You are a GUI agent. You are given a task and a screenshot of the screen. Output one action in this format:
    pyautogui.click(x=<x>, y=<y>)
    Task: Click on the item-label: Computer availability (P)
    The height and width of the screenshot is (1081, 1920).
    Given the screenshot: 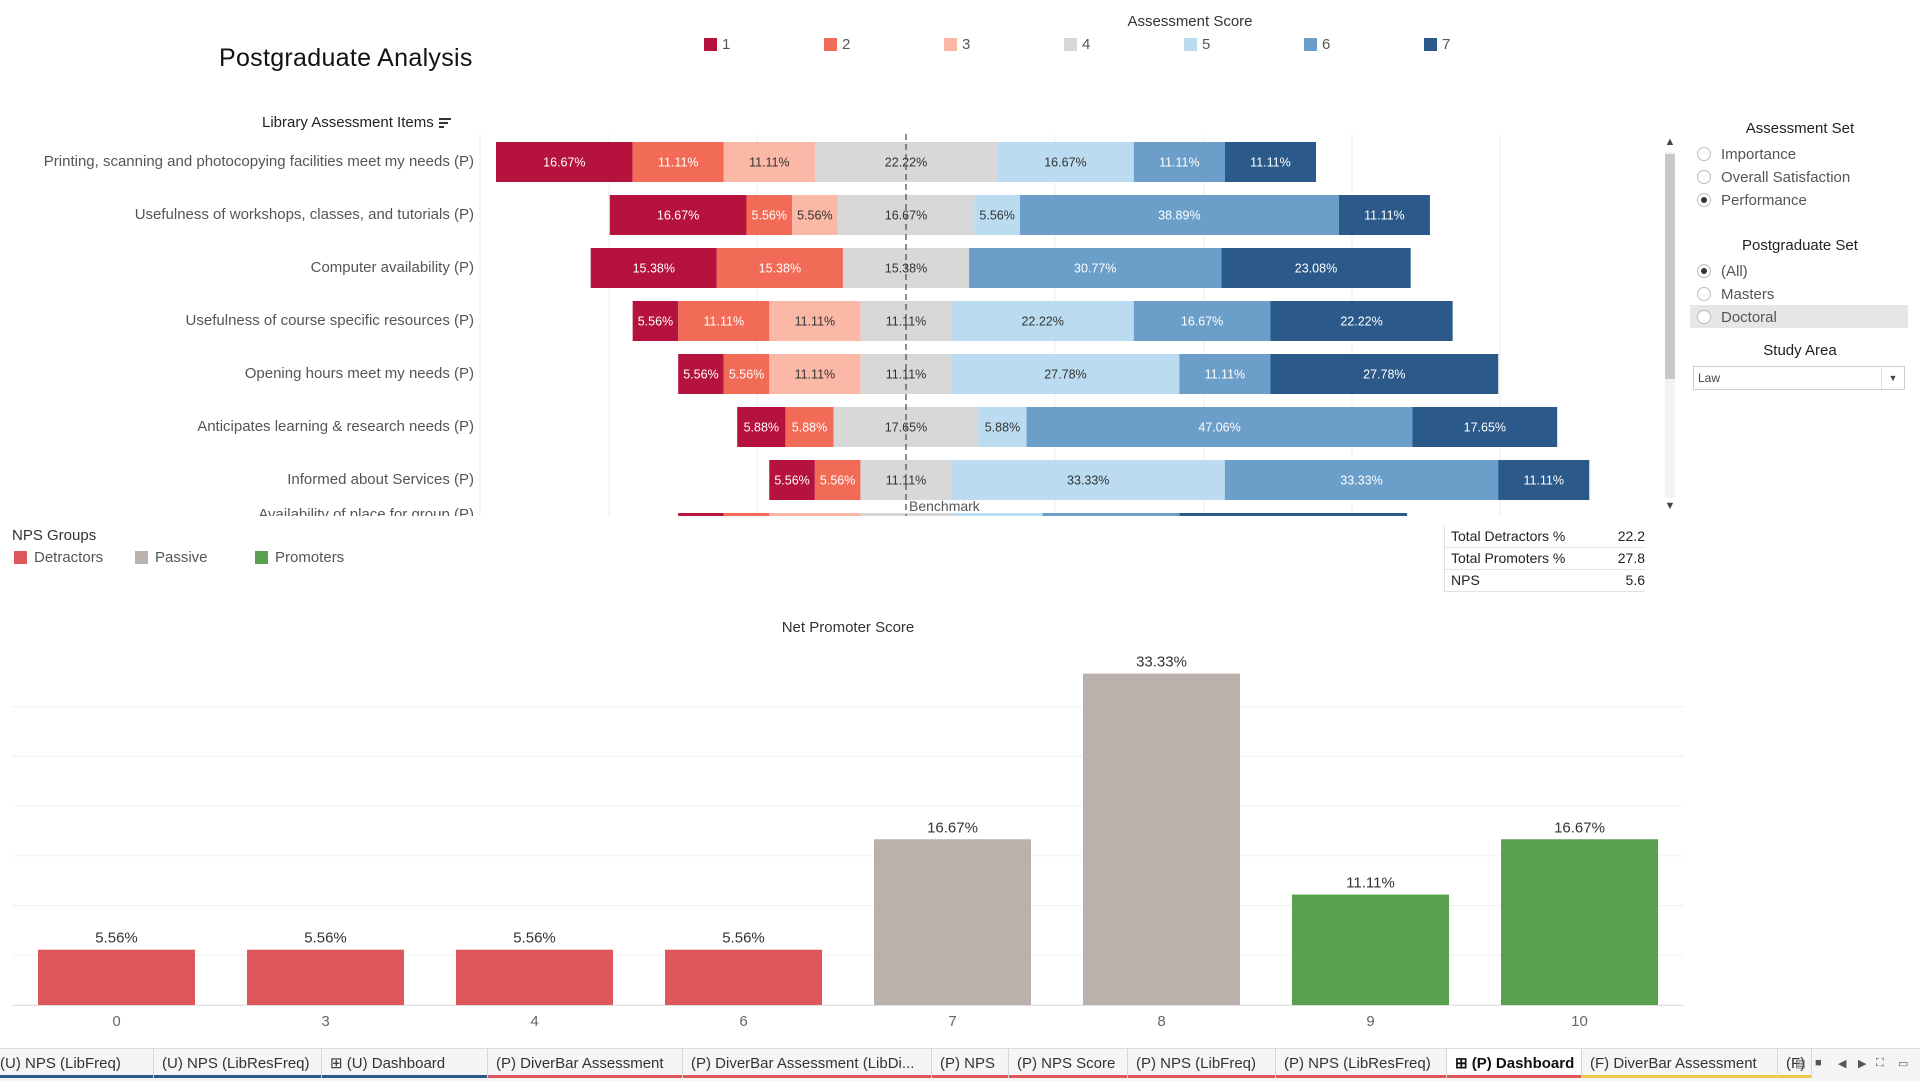 What is the action you would take?
    pyautogui.click(x=392, y=267)
    